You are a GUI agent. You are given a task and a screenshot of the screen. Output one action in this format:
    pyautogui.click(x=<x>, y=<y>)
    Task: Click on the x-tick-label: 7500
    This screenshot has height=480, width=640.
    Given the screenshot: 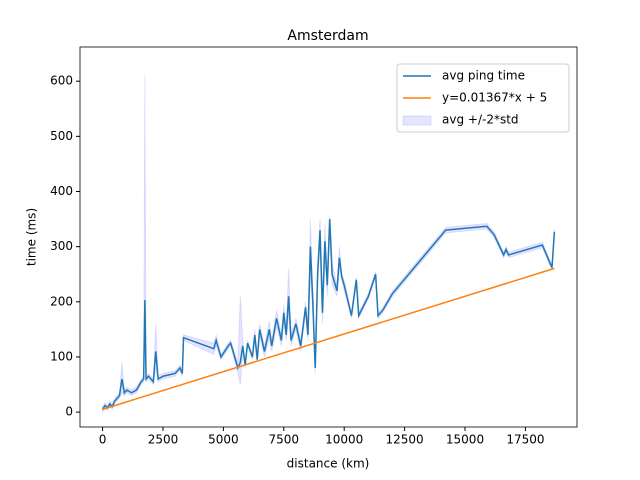 What is the action you would take?
    pyautogui.click(x=284, y=440)
    